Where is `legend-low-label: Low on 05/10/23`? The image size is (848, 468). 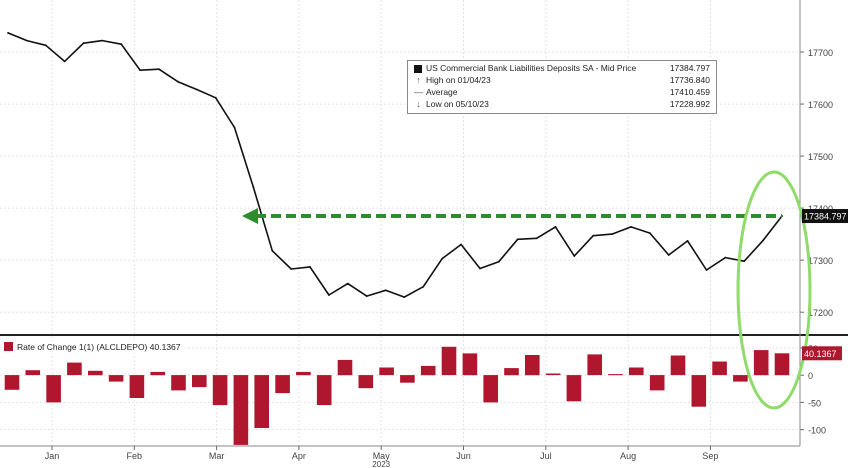
legend-low-label: Low on 05/10/23 is located at coordinates (457, 104).